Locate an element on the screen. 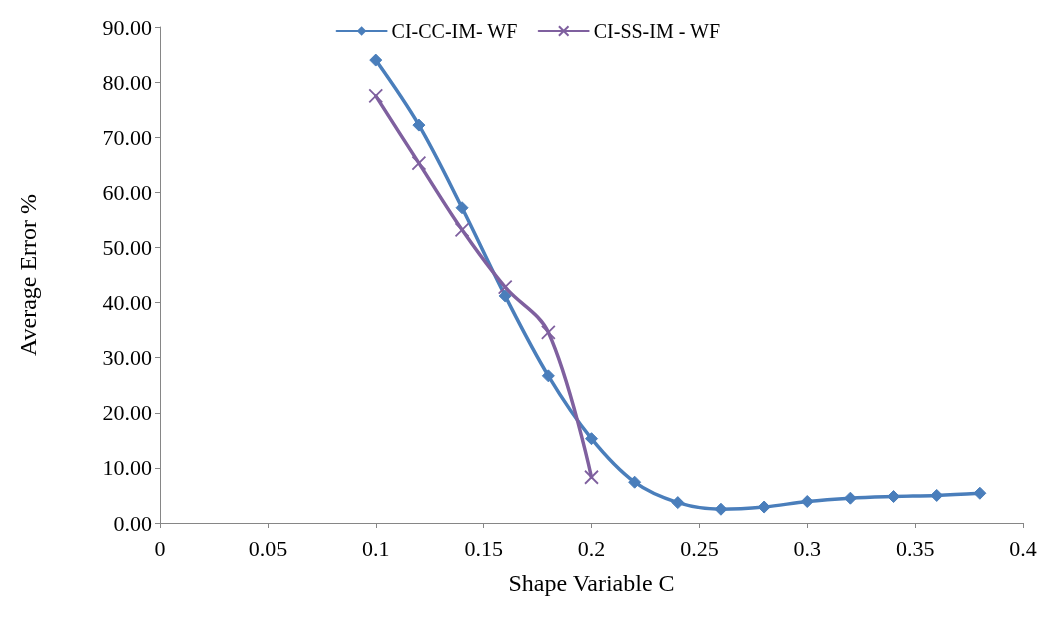 This screenshot has height=640, width=1057. y-tick-label: 40.00 is located at coordinates (127, 303).